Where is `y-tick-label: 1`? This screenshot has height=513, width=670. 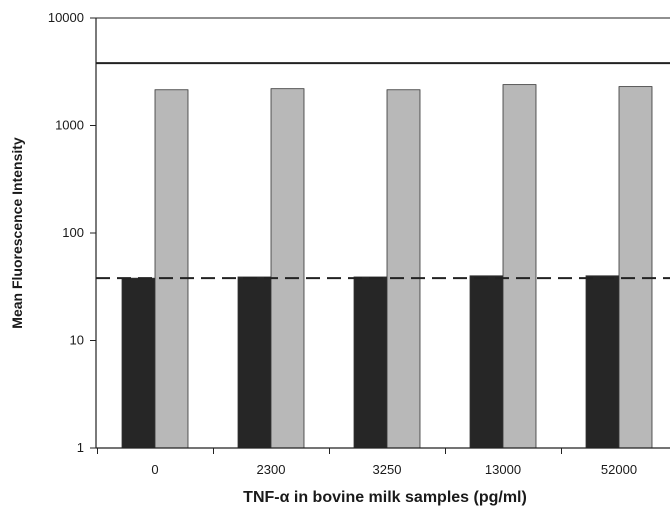
y-tick-label: 1 is located at coordinates (80, 447).